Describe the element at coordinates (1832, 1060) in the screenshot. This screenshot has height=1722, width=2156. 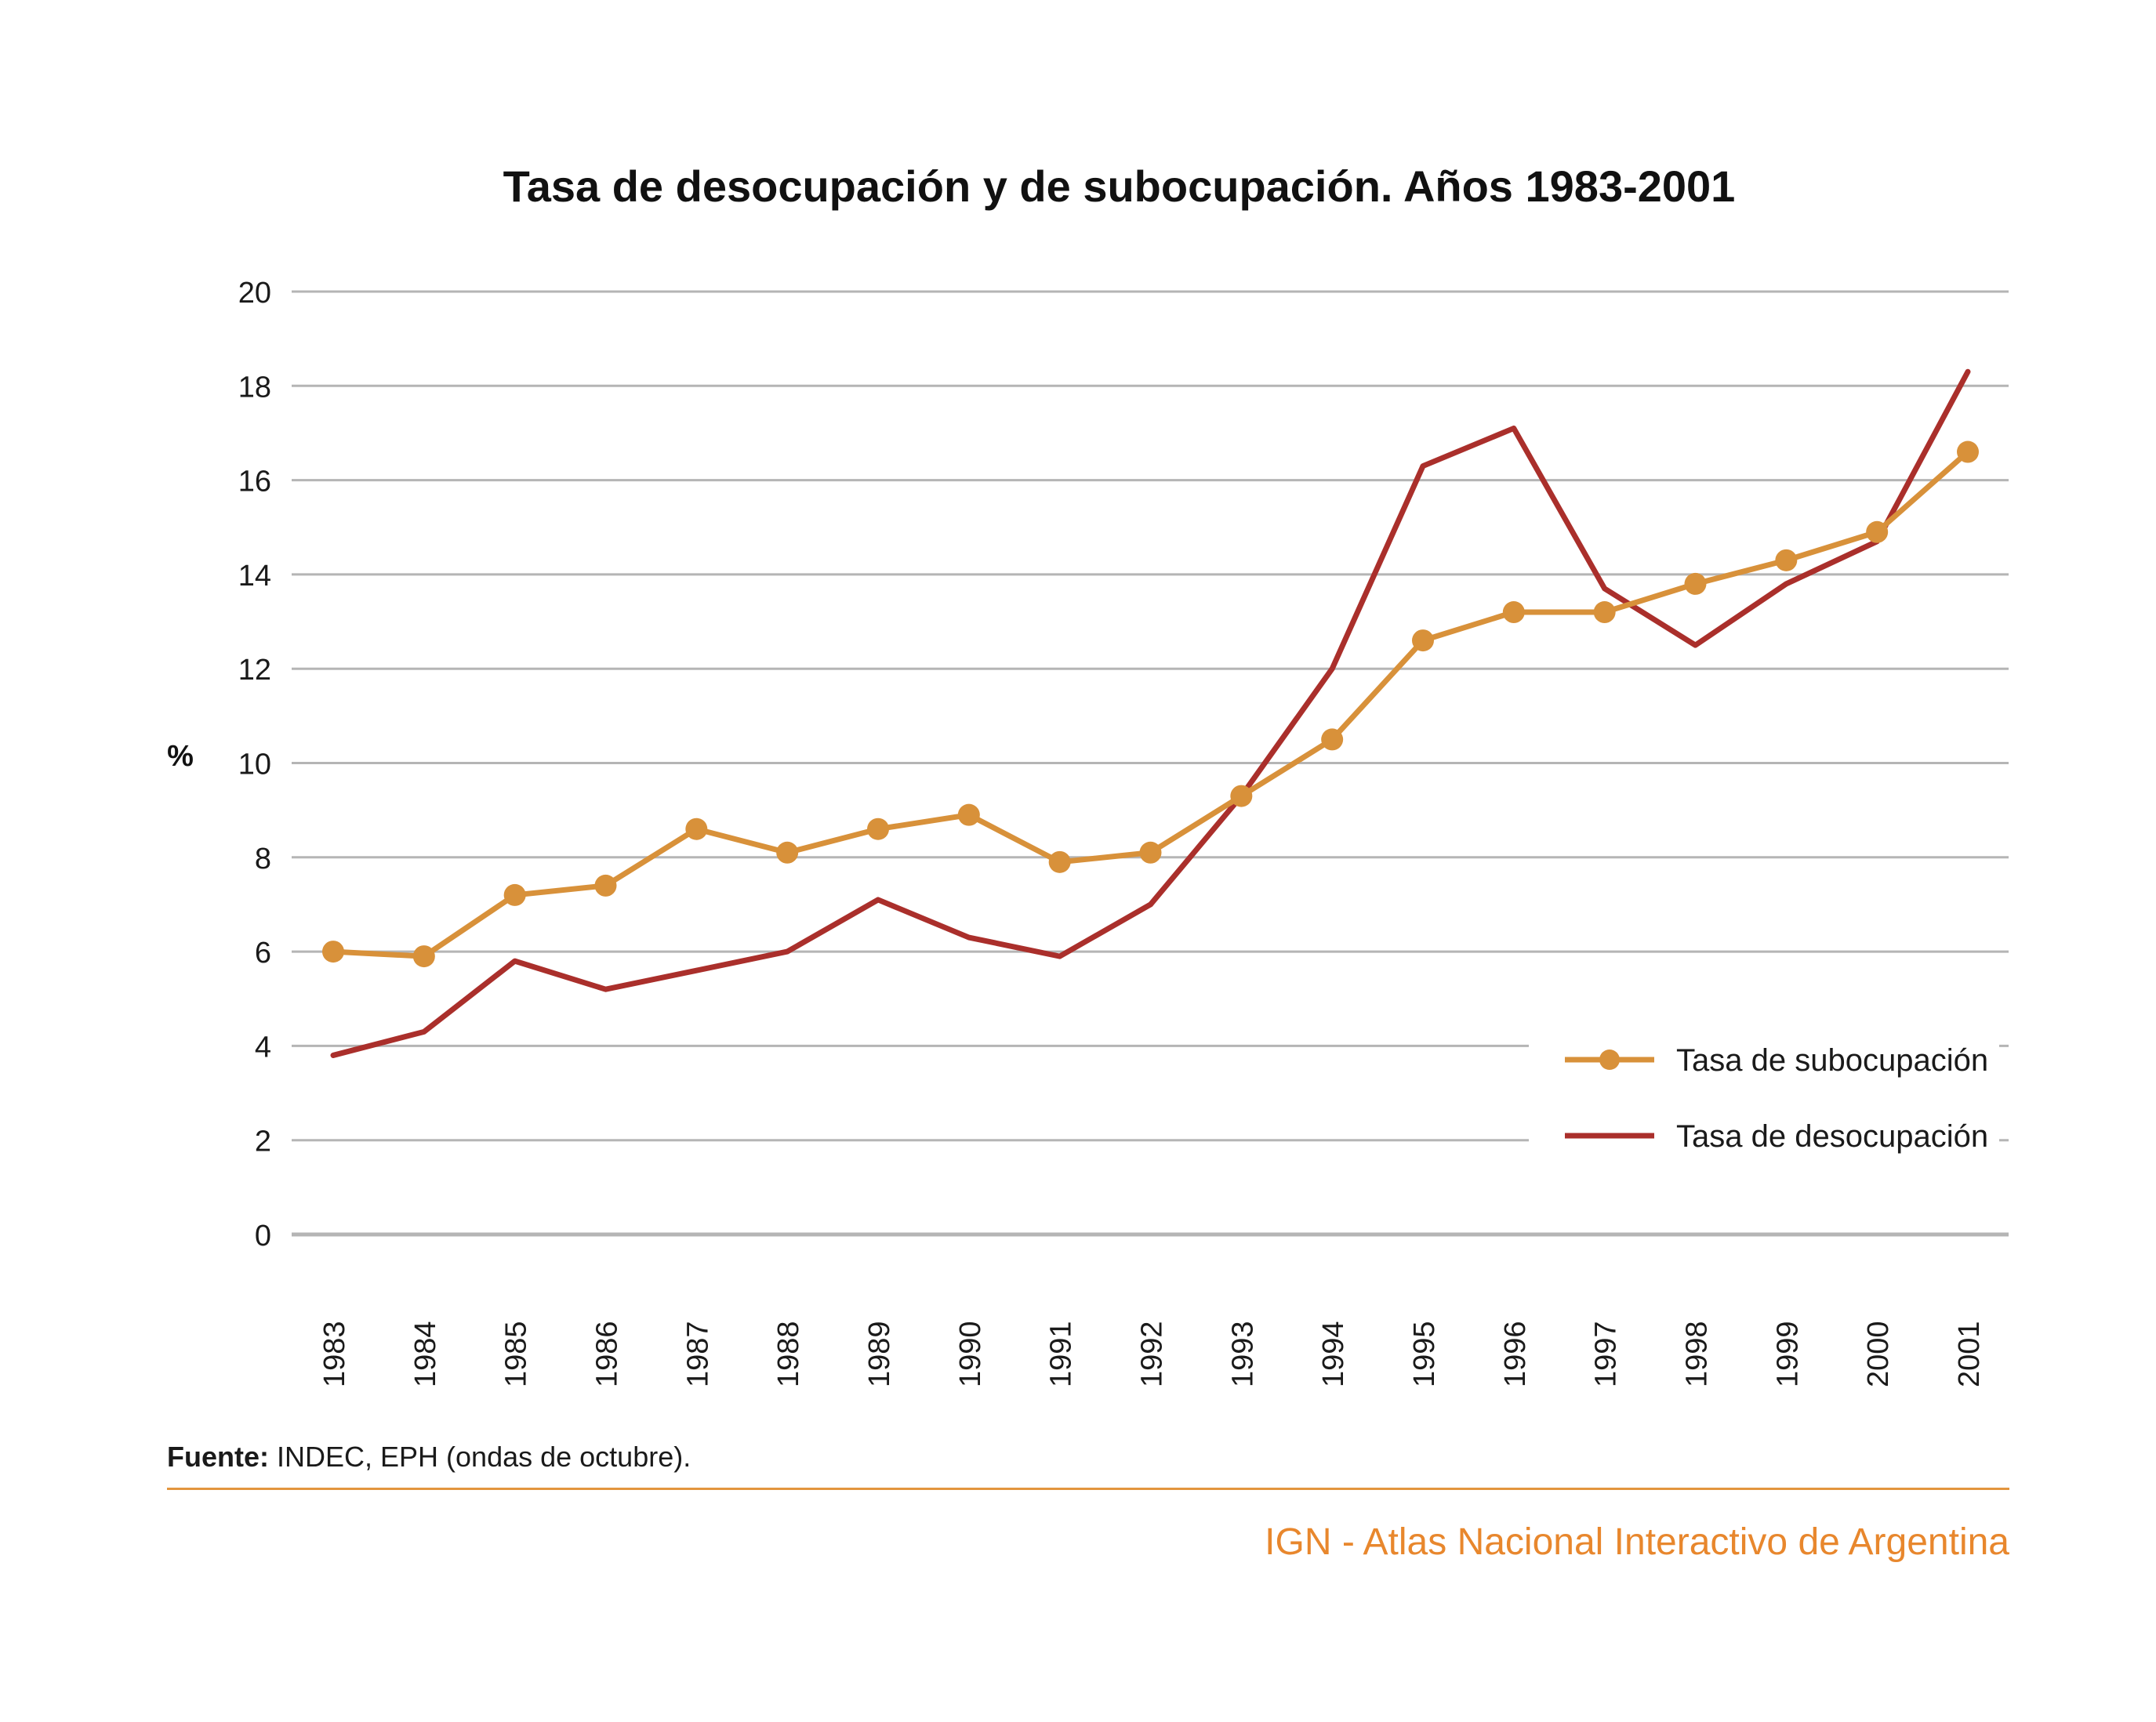
I see `legend-label: Tasa de subocupación` at that location.